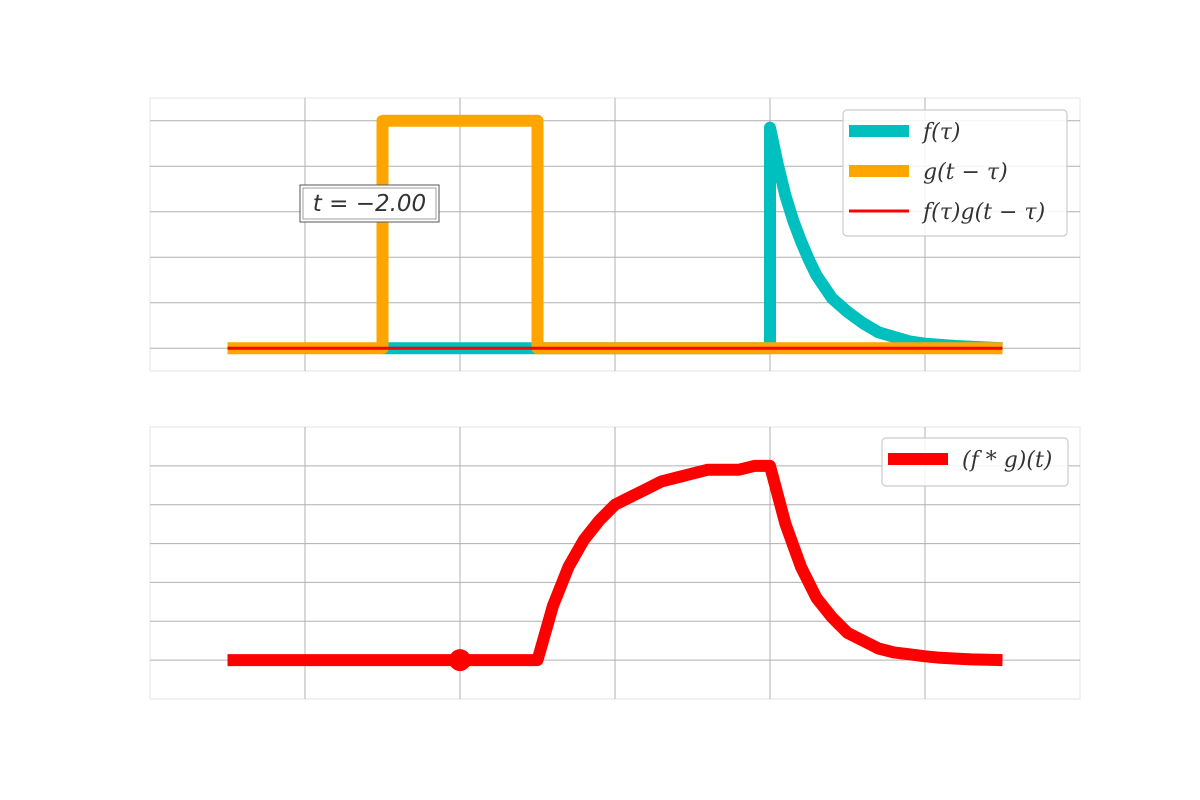 This screenshot has height=800, width=1200. Describe the element at coordinates (965, 172) in the screenshot. I see `legend-label-2: g(t − τ)` at that location.